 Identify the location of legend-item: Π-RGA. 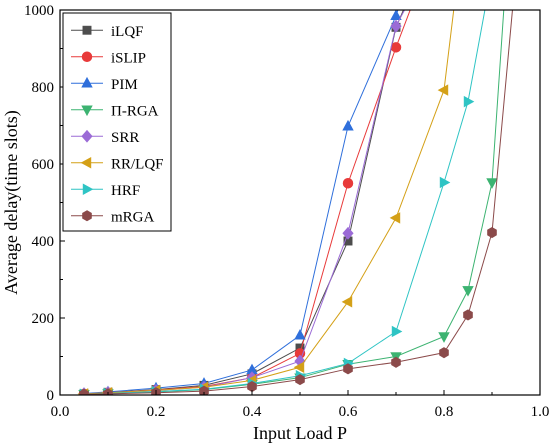
(115, 111).